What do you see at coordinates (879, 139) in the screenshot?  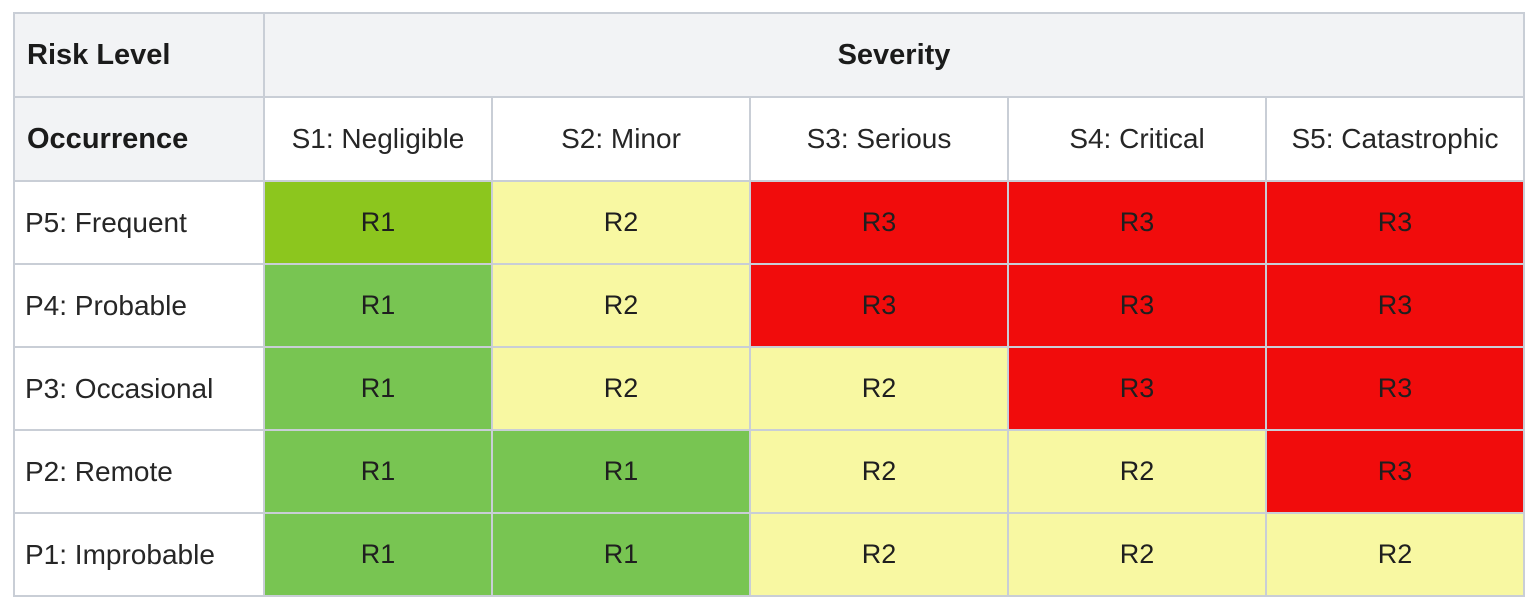 I see `severity-col-s3: S3: Serious` at bounding box center [879, 139].